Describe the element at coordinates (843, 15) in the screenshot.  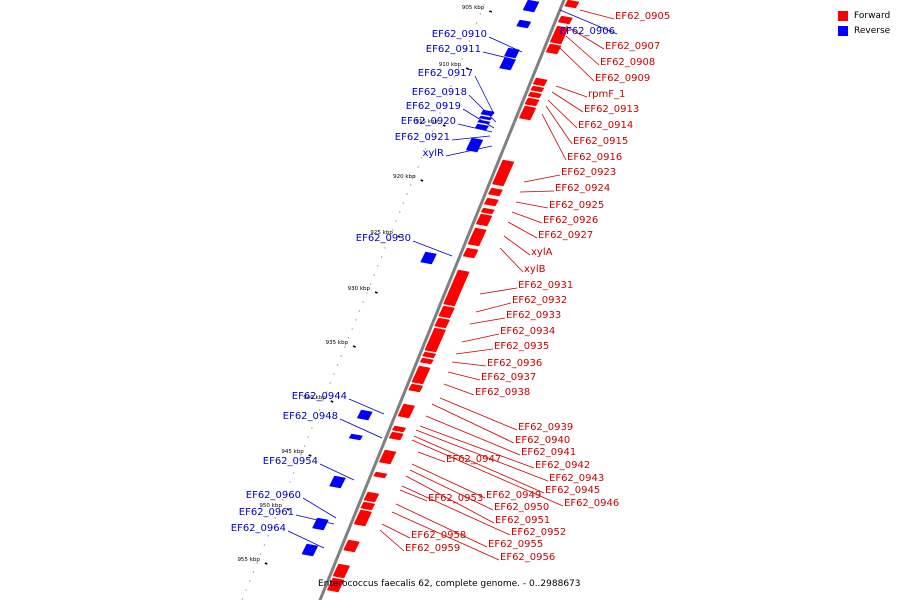
I see `forward-swatch` at that location.